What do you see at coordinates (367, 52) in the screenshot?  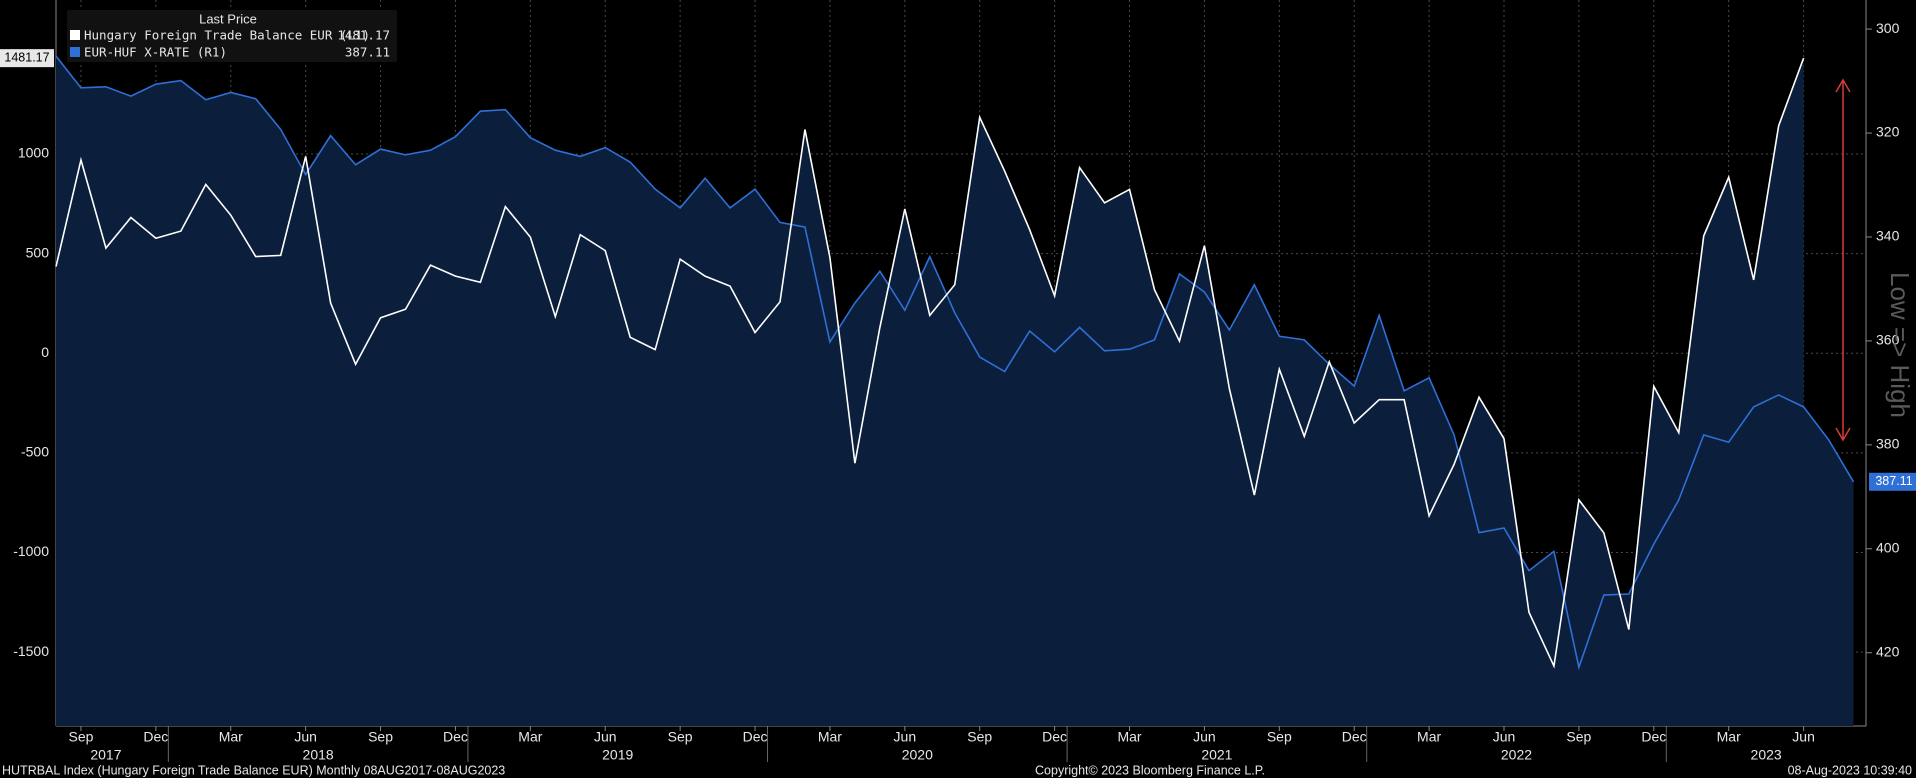 I see `legend-value: 387.11` at bounding box center [367, 52].